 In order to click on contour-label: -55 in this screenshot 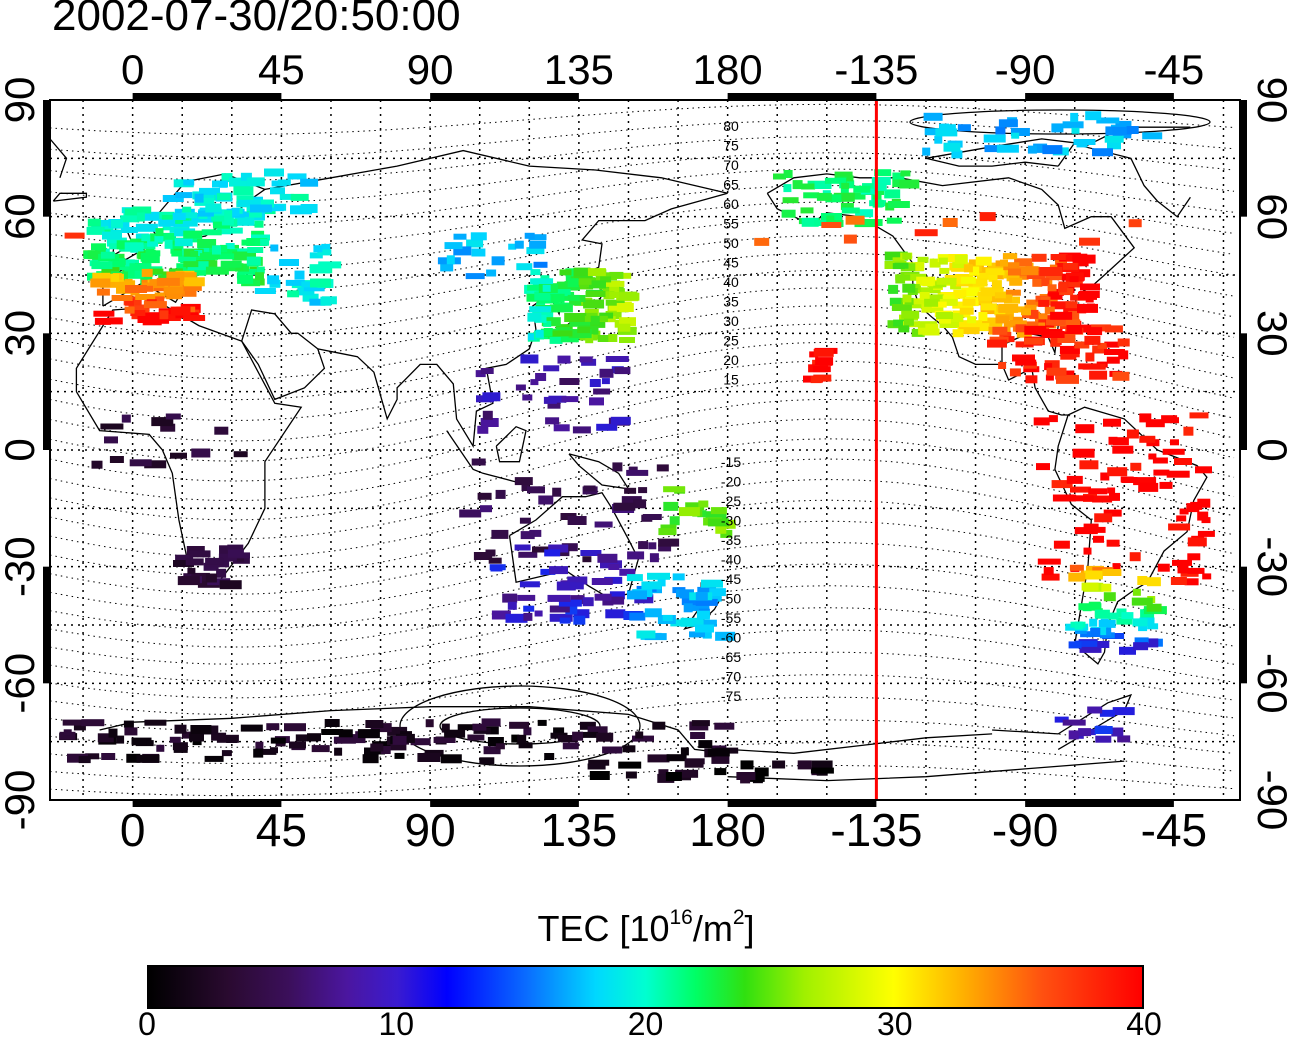, I will do `click(731, 618)`.